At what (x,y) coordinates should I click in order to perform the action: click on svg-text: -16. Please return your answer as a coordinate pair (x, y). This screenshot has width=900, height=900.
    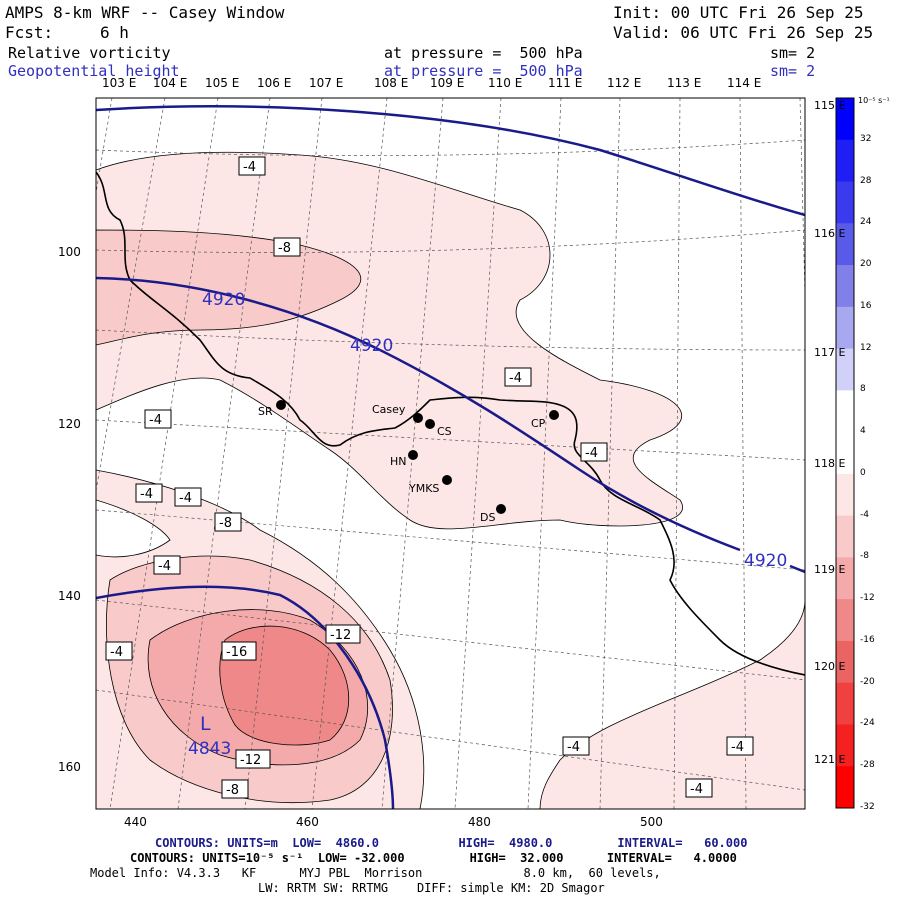
    Looking at the image, I should click on (236, 652).